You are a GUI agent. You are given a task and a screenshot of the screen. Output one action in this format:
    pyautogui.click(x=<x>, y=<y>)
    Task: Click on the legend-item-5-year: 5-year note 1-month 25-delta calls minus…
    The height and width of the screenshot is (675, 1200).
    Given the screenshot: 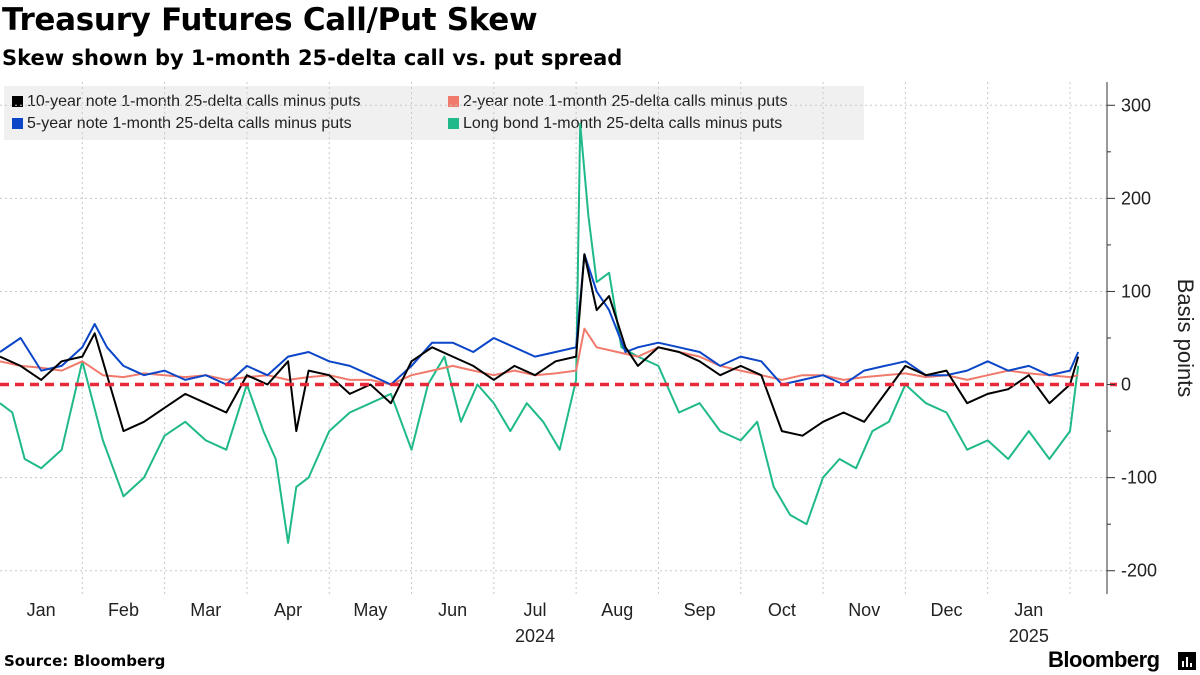 What is the action you would take?
    pyautogui.click(x=182, y=124)
    